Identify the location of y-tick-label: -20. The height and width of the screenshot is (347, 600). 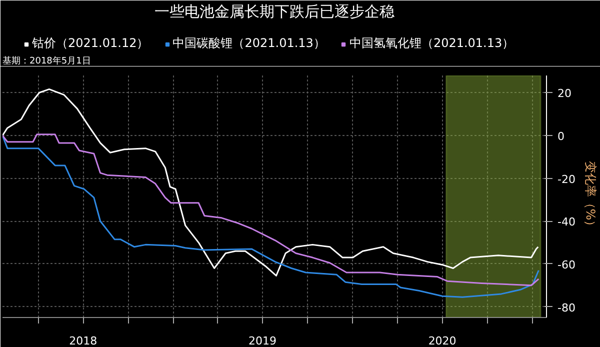
(567, 179).